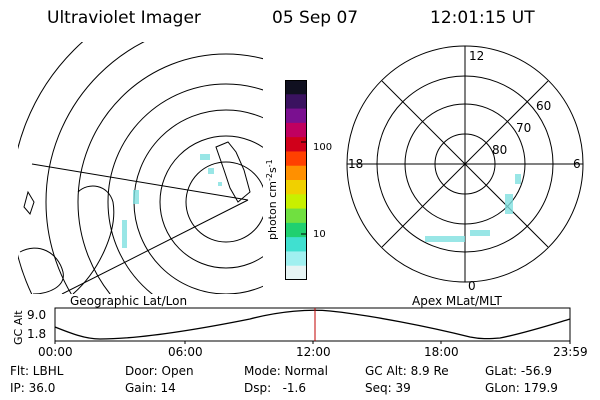 This screenshot has width=600, height=400. What do you see at coordinates (521, 388) in the screenshot?
I see `glon-info: GLon: 179.9` at bounding box center [521, 388].